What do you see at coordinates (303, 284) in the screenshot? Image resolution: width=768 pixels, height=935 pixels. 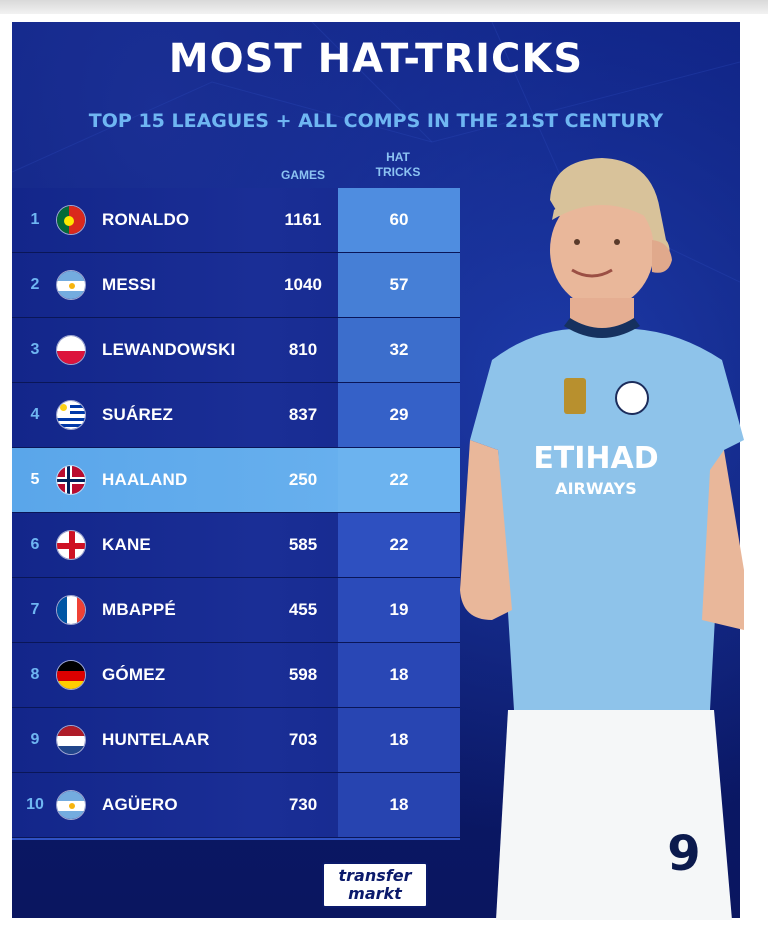 I see `games-count: 1040` at bounding box center [303, 284].